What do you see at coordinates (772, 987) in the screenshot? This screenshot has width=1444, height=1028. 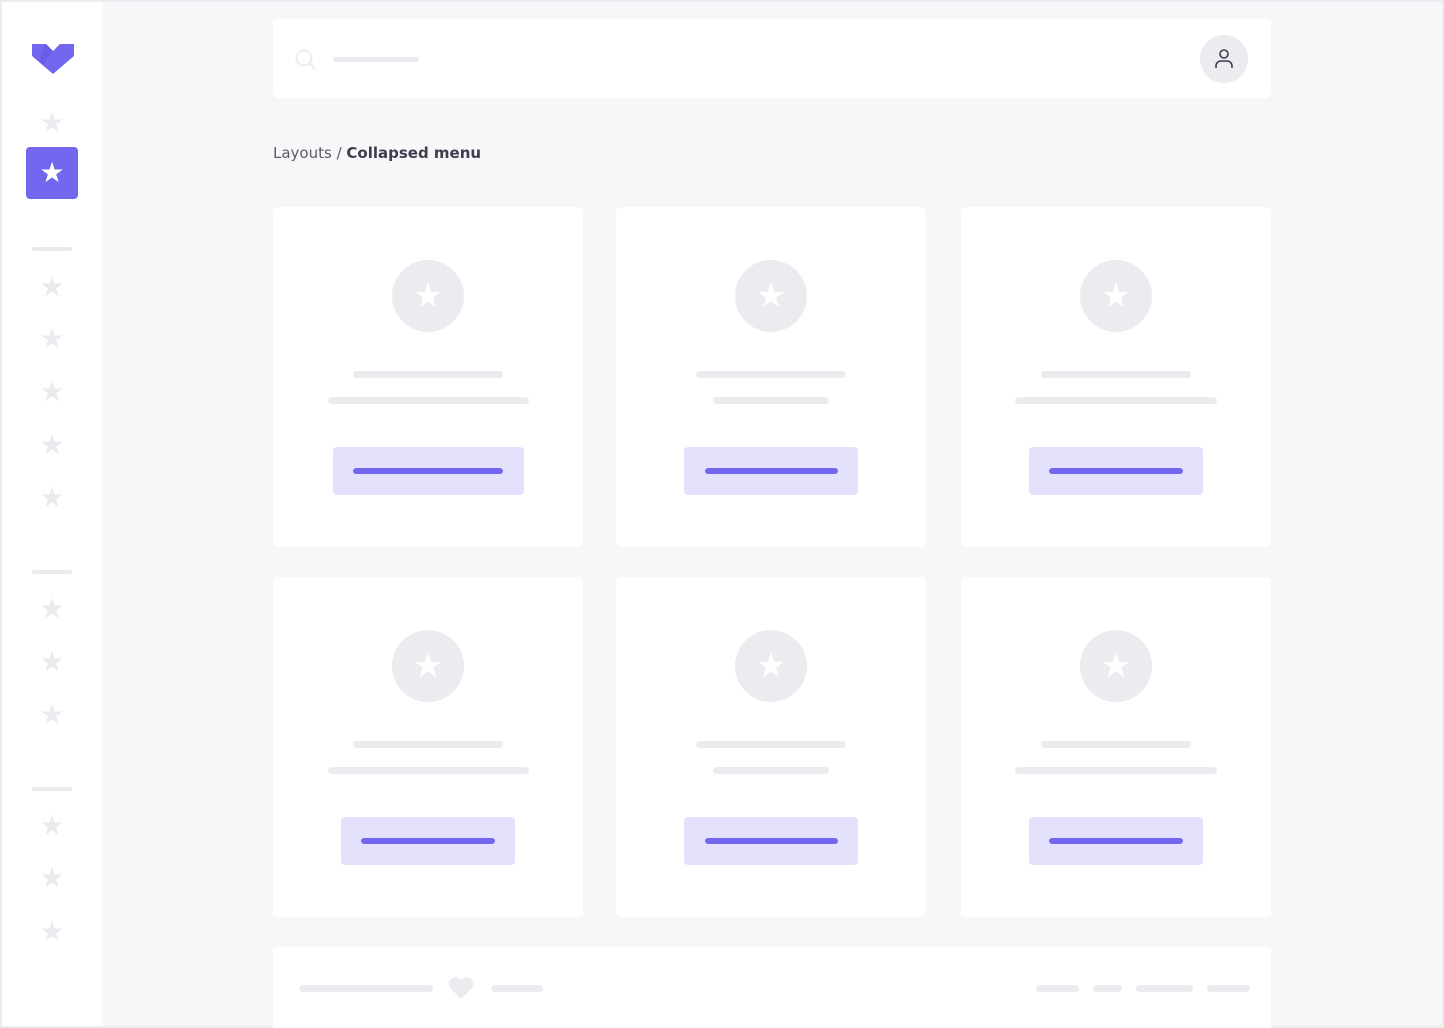 I see `footer` at bounding box center [772, 987].